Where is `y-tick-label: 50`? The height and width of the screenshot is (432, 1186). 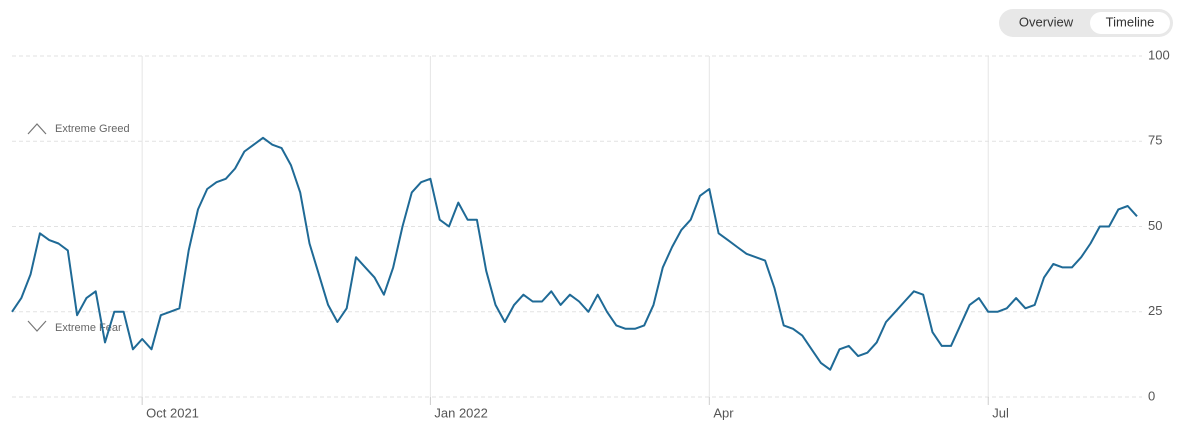
y-tick-label: 50 is located at coordinates (1155, 225).